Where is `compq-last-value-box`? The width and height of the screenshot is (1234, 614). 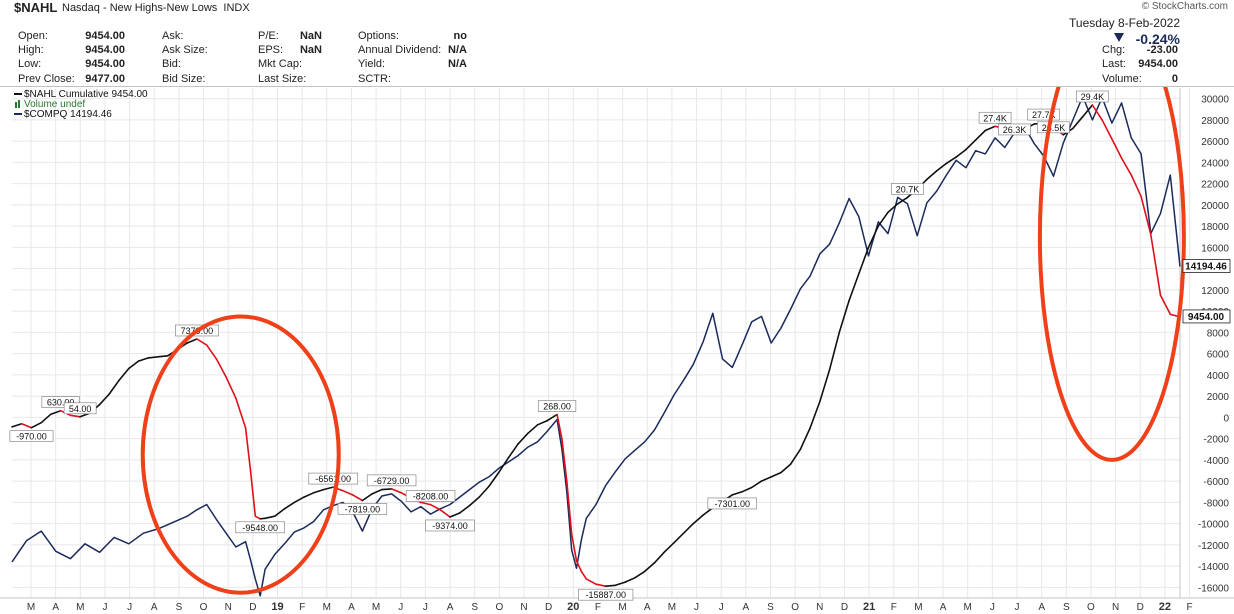
compq-last-value-box is located at coordinates (1206, 266).